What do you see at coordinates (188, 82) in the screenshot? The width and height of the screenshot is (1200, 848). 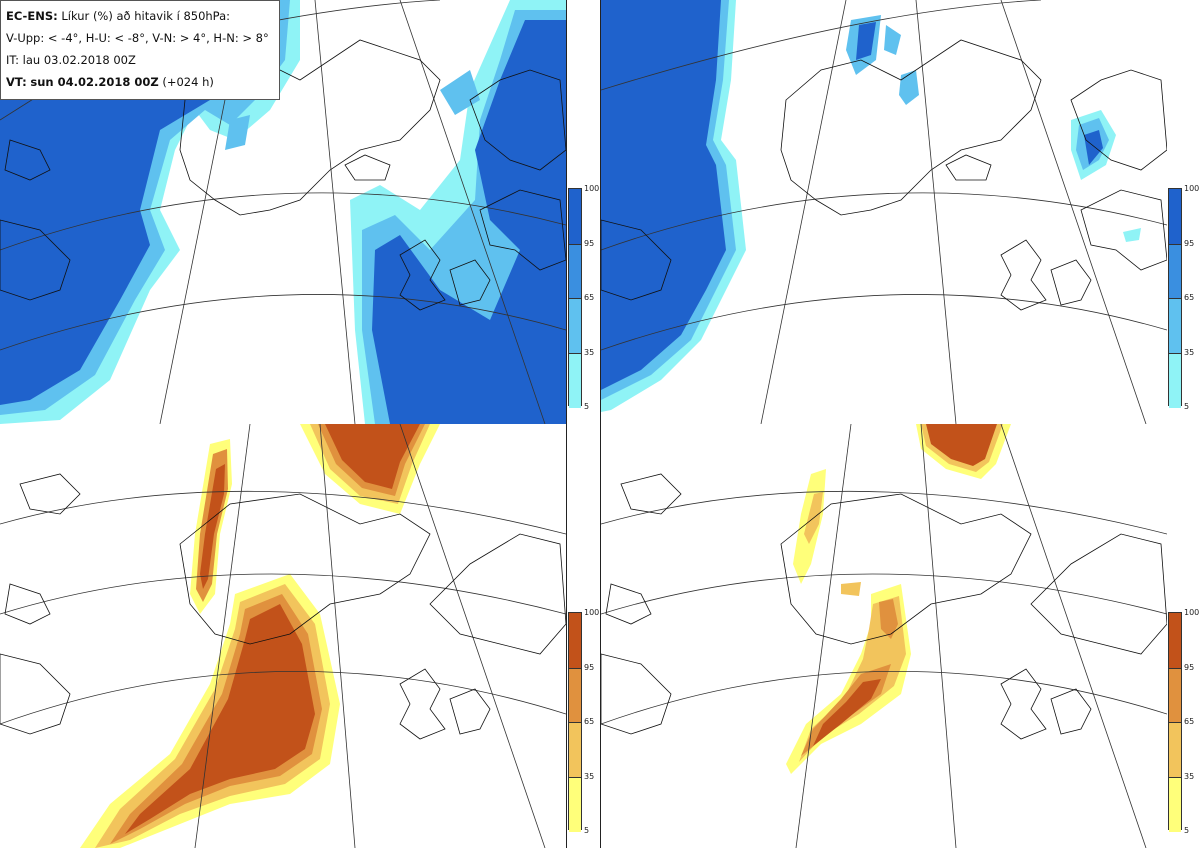 I see `valid-offset-text: (+024 h)` at bounding box center [188, 82].